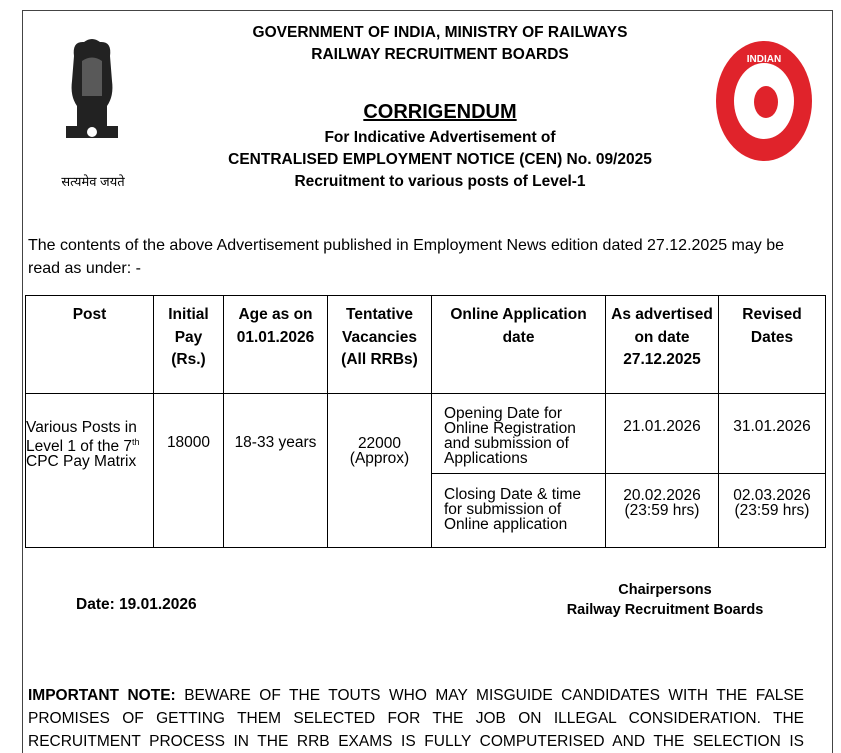  I want to click on document-title: CORRIGENDUM, so click(440, 112).